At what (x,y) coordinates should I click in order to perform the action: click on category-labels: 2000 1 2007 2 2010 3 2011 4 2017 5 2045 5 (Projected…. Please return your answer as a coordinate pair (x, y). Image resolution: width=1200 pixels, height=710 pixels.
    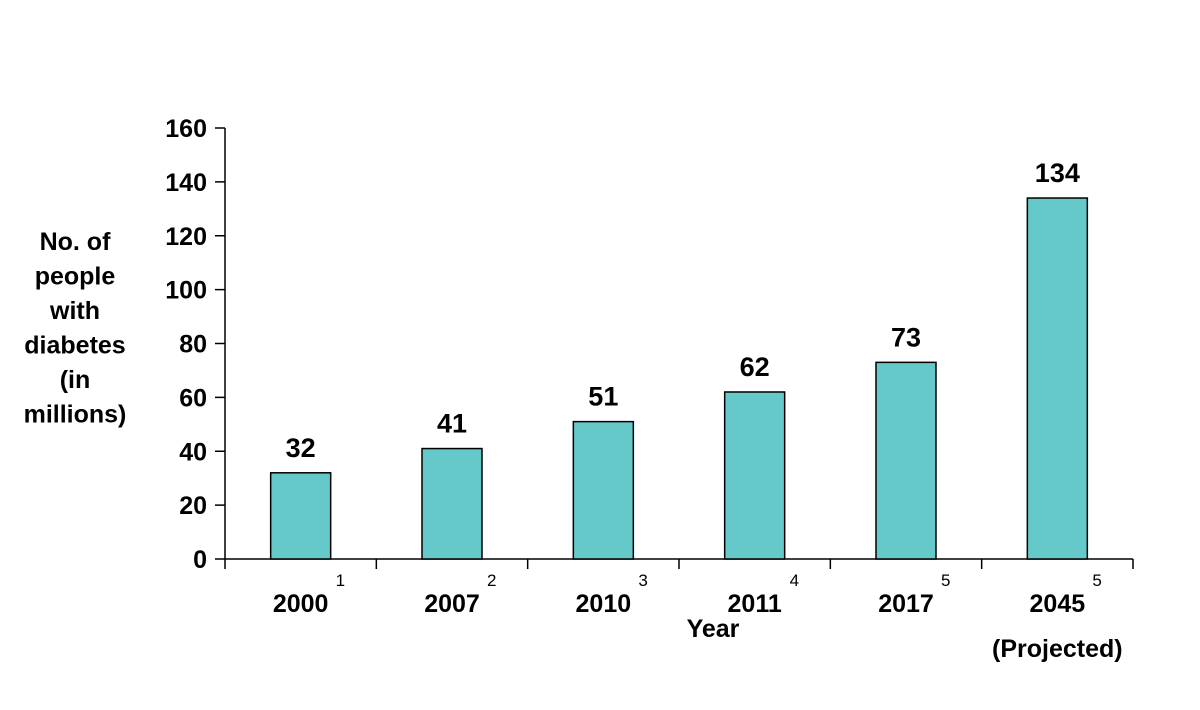
    Looking at the image, I should click on (698, 617).